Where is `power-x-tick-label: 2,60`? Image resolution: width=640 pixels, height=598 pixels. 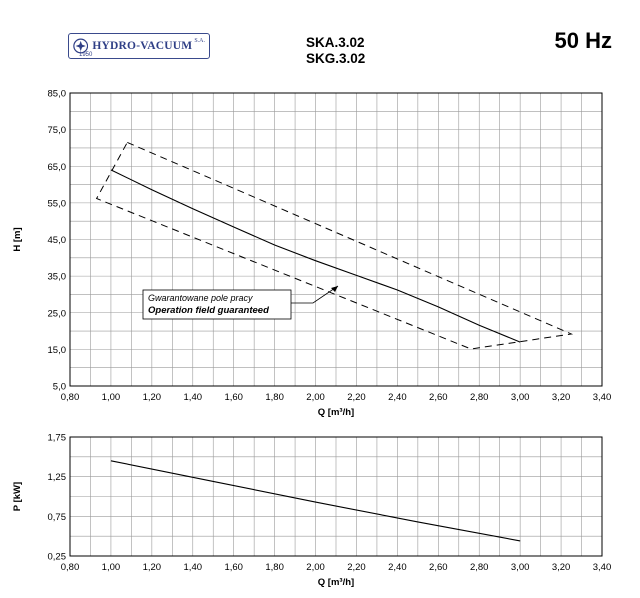
power-x-tick-label: 2,60 is located at coordinates (438, 567).